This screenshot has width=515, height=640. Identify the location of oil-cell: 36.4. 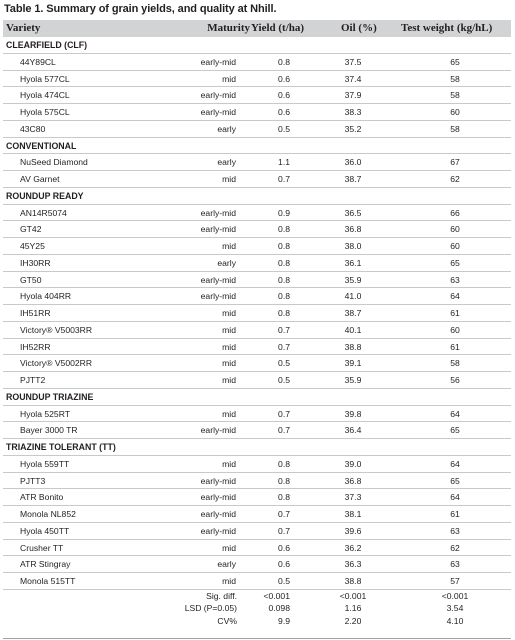
(353, 430).